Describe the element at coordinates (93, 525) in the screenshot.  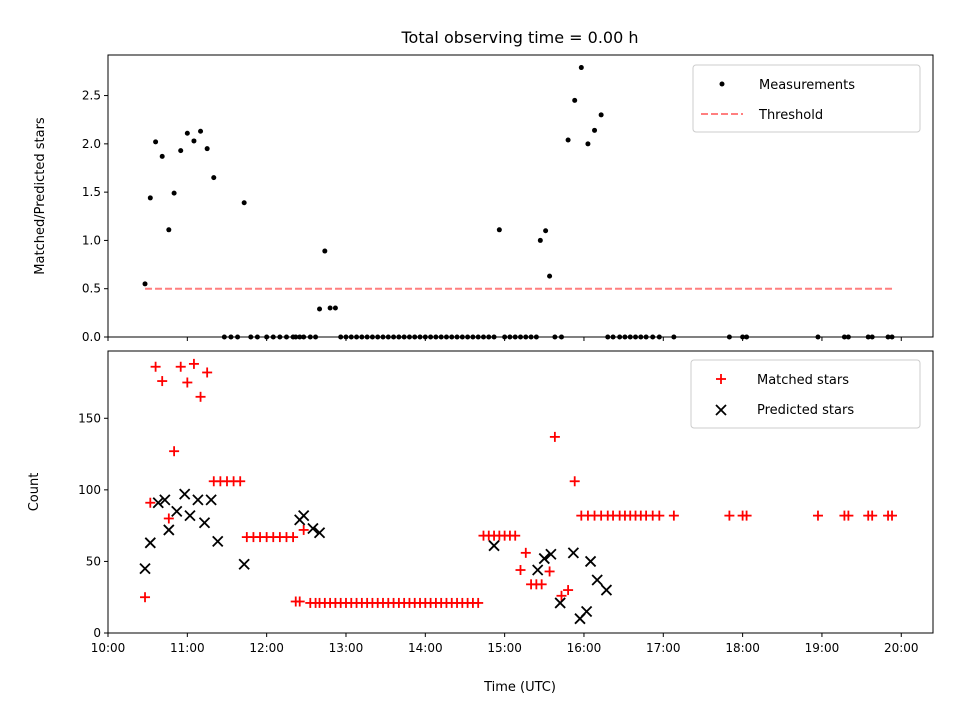
I see `bottom-y-ticks: 0 50 100 150` at that location.